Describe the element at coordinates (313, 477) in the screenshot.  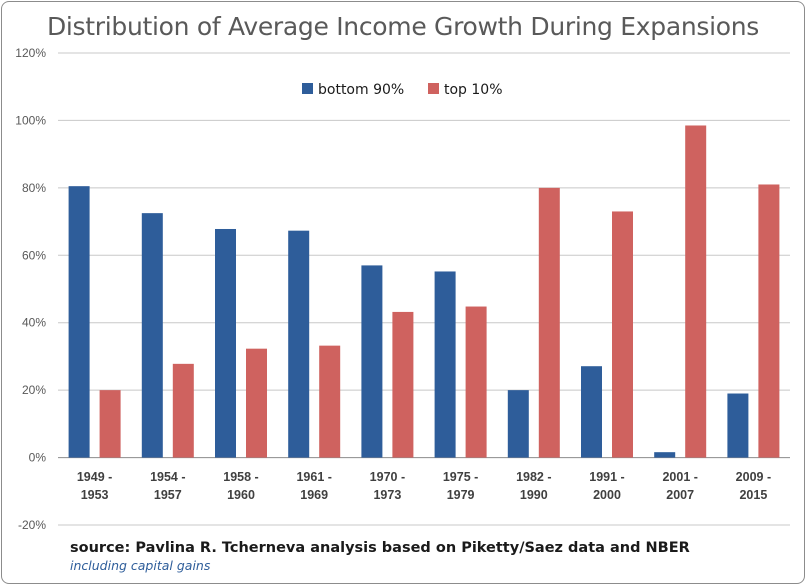
I see `x-tick-label: 1961 -` at that location.